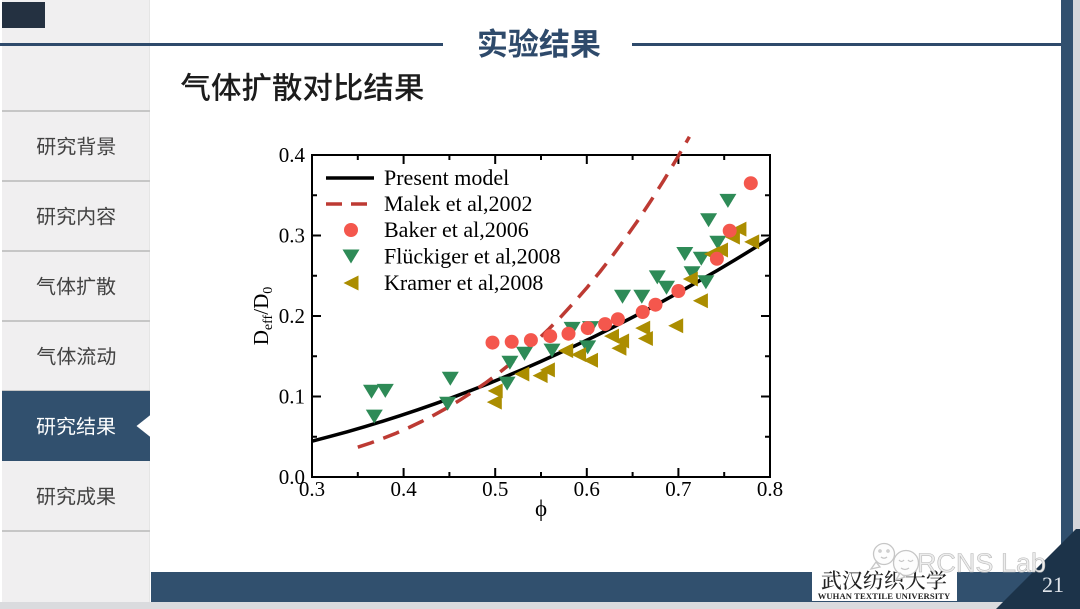  I want to click on svg-text: 0.1, so click(292, 397).